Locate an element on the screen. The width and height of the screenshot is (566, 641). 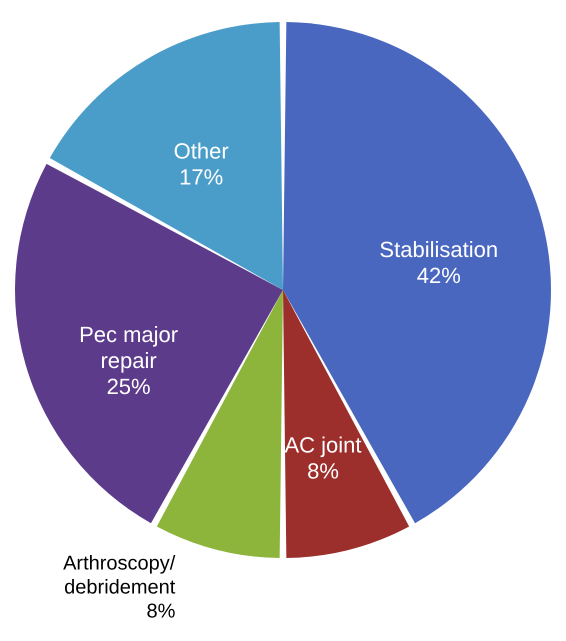
data-label: 25% is located at coordinates (128, 386).